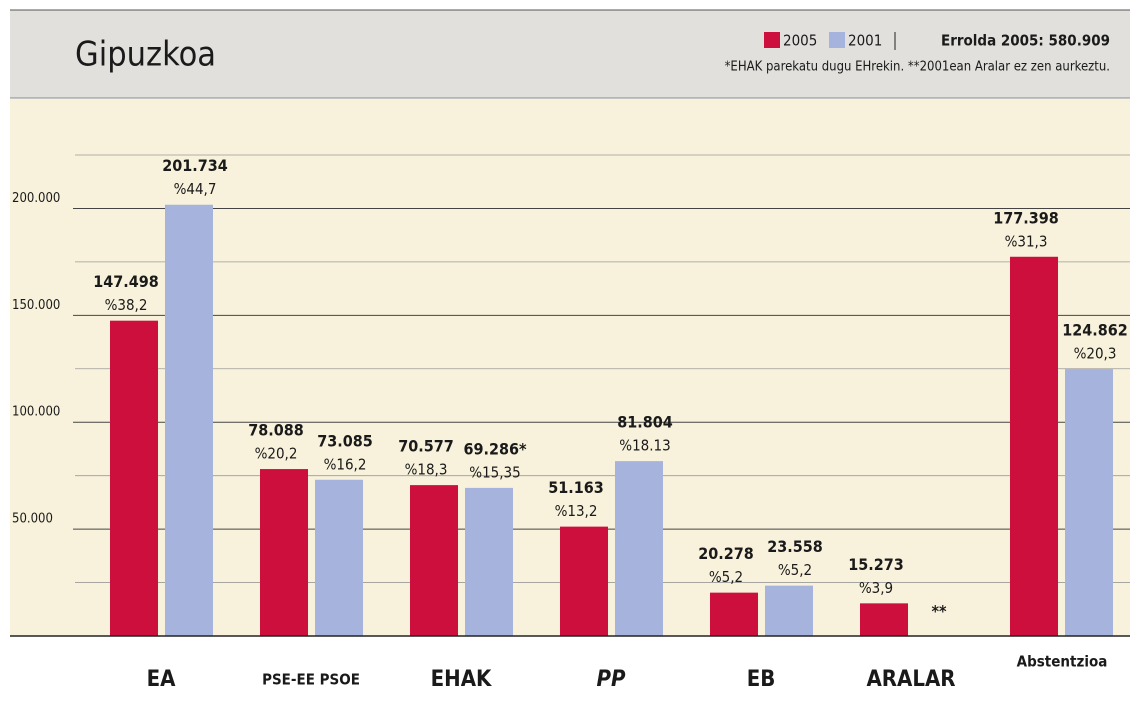 The height and width of the screenshot is (723, 1139). Describe the element at coordinates (570, 54) in the screenshot. I see `header-band` at that location.